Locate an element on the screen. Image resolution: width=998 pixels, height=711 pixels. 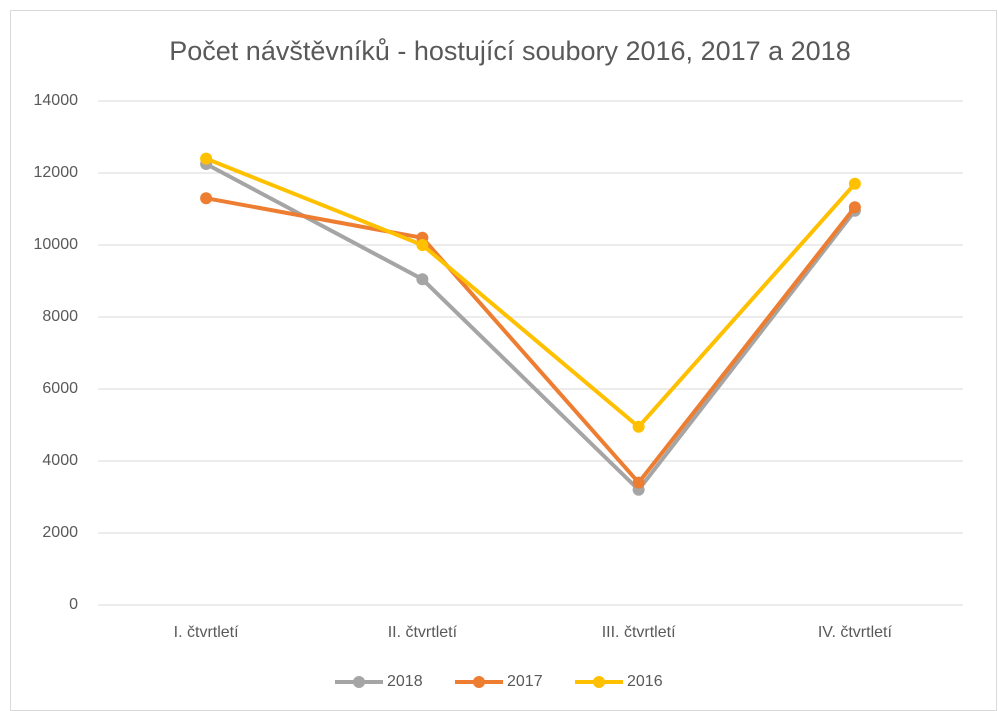
y-tick-label: 10000 is located at coordinates (56, 244).